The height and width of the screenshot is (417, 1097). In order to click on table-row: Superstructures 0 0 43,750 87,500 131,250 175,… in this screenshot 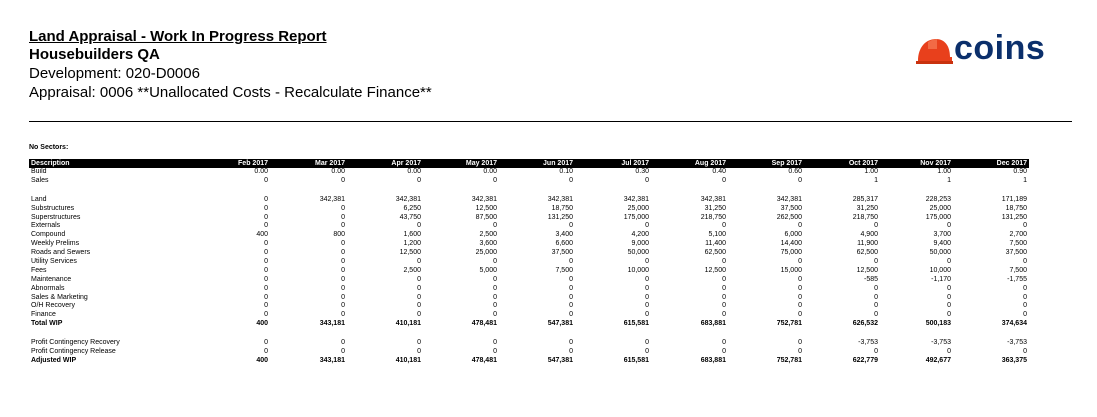, I will do `click(529, 218)`.